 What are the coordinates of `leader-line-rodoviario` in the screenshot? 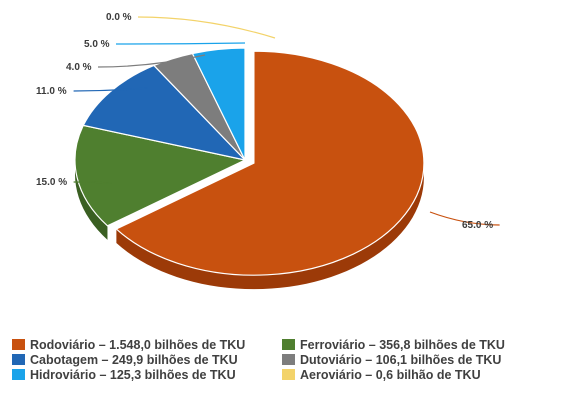 It's located at (464, 218).